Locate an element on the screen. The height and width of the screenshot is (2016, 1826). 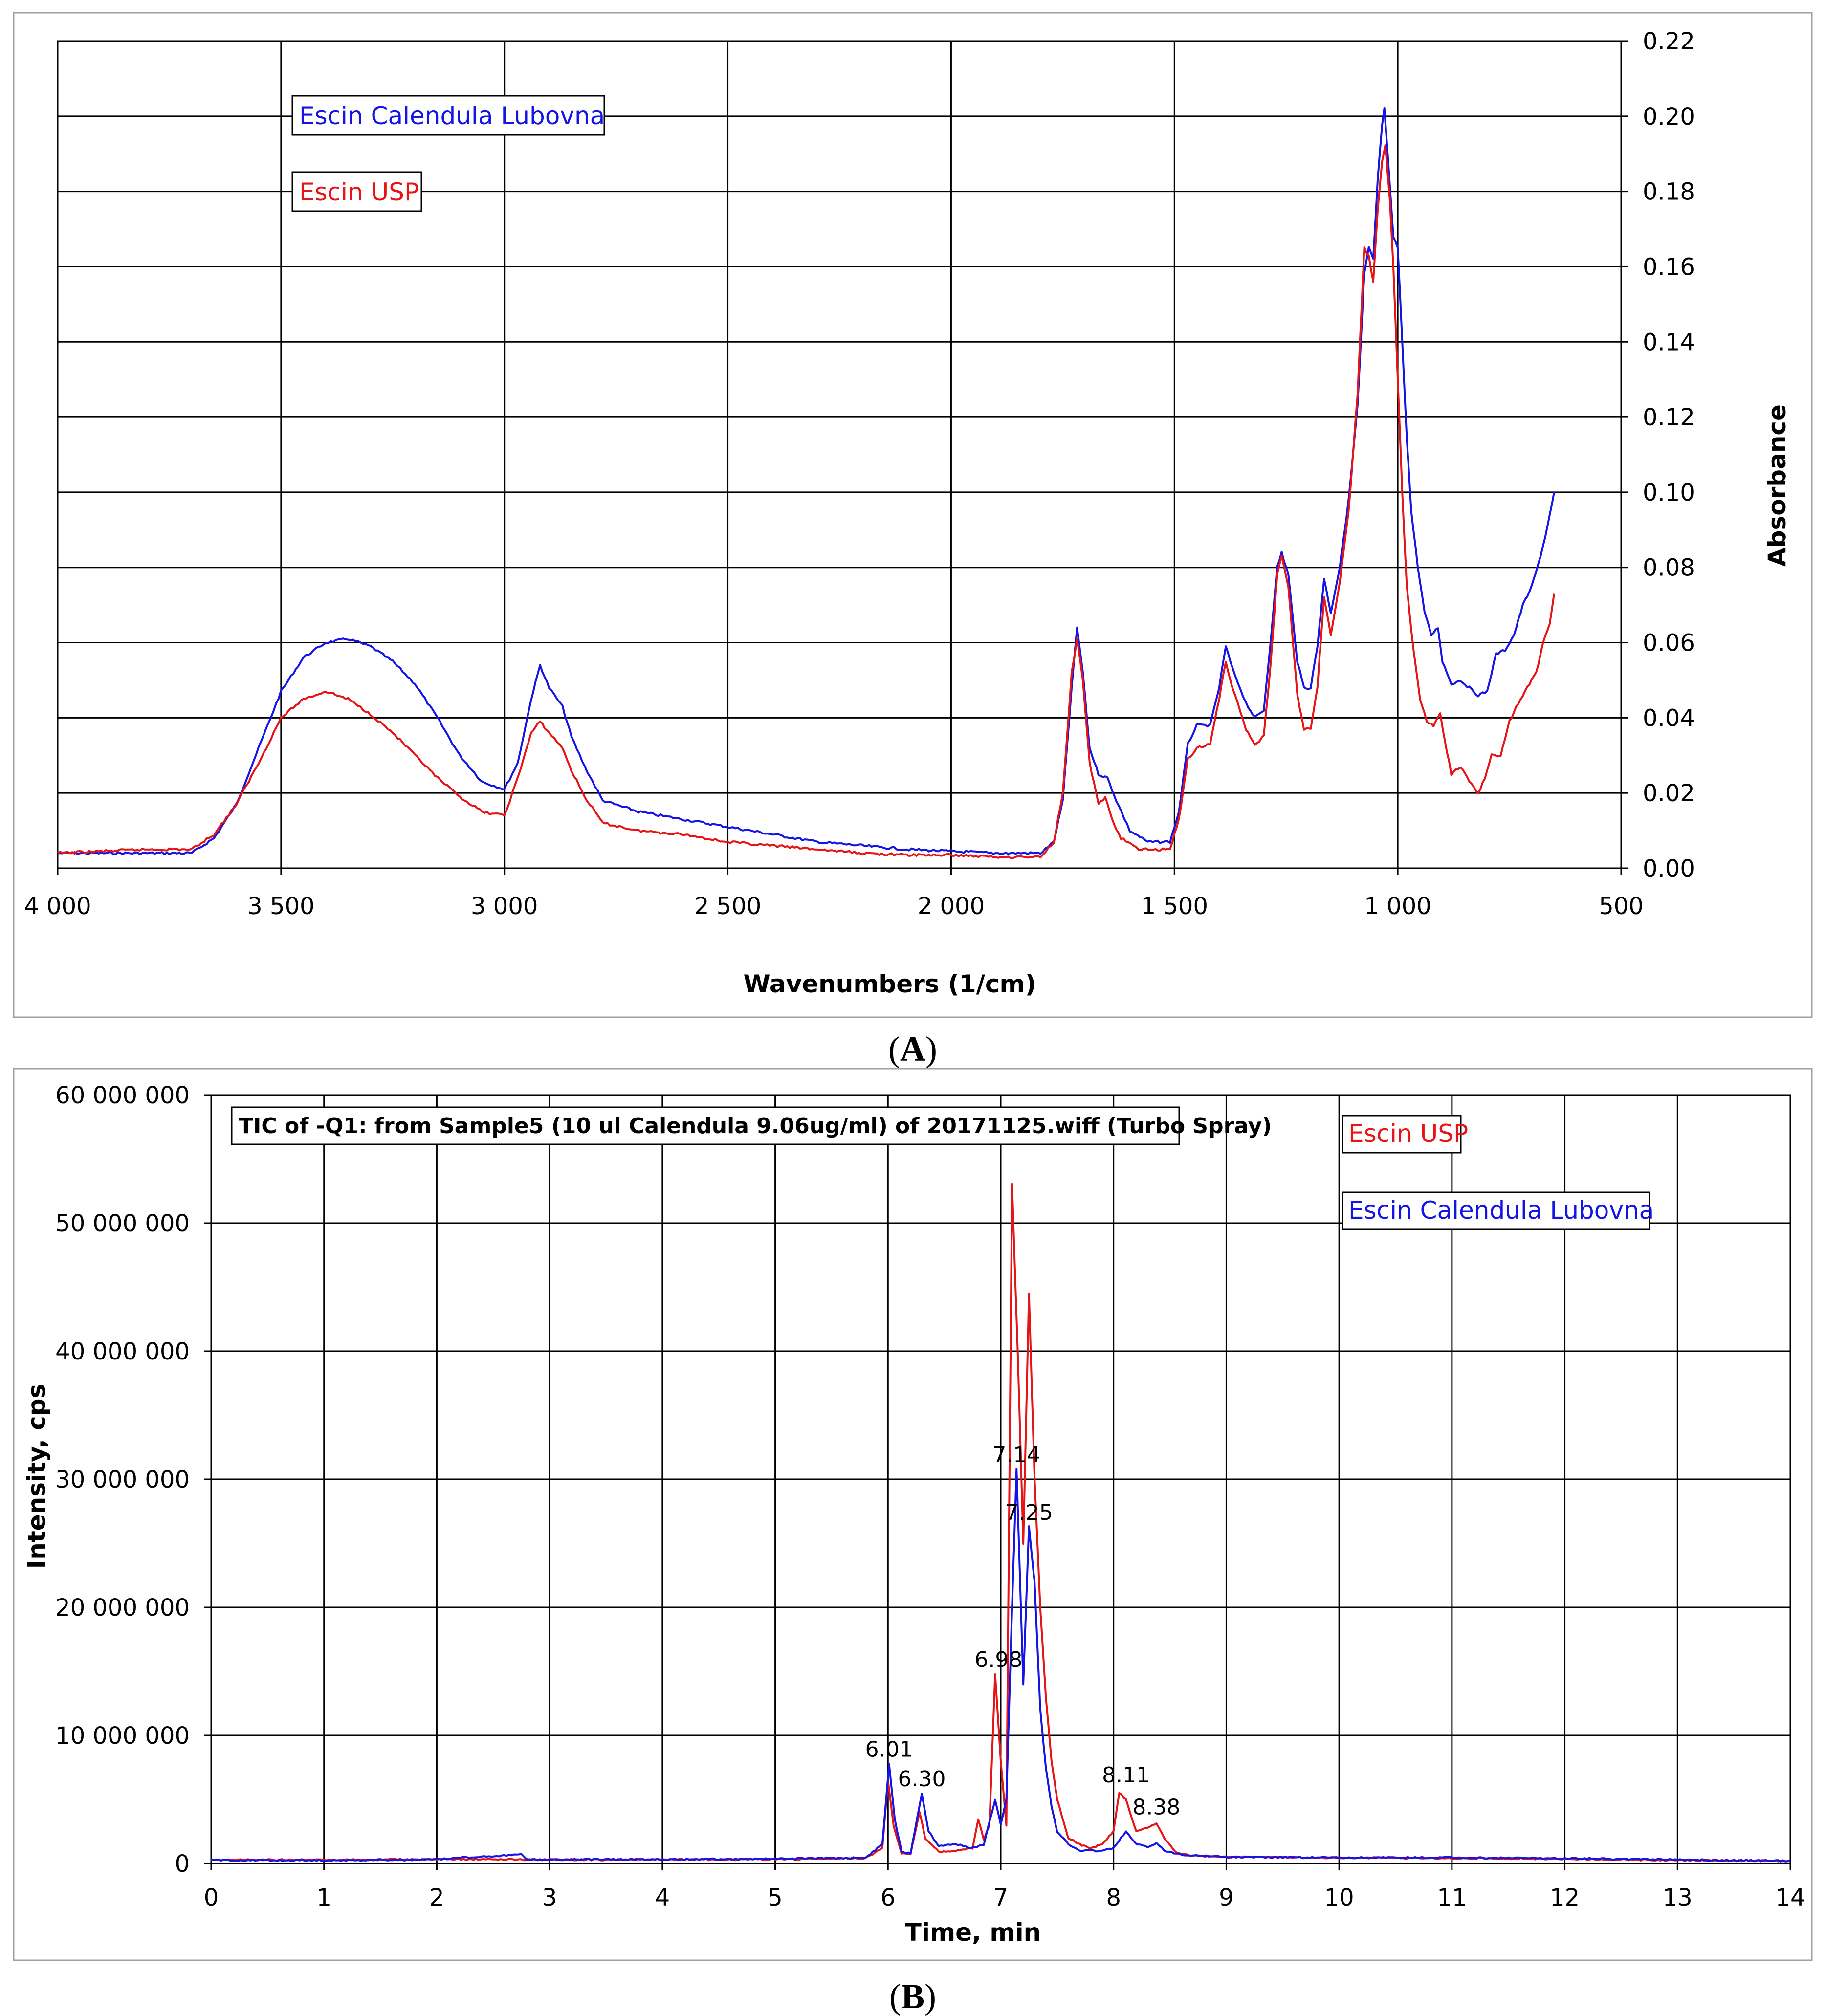
panel-a-legend-box-lubovna is located at coordinates (448, 115).